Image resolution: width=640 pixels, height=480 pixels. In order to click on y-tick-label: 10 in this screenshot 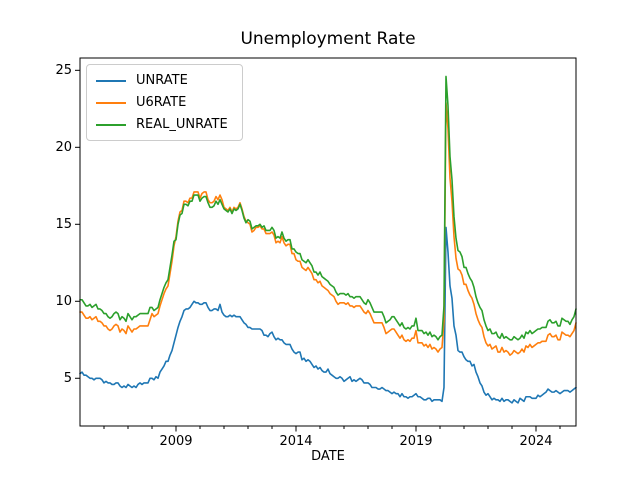, I will do `click(63, 301)`.